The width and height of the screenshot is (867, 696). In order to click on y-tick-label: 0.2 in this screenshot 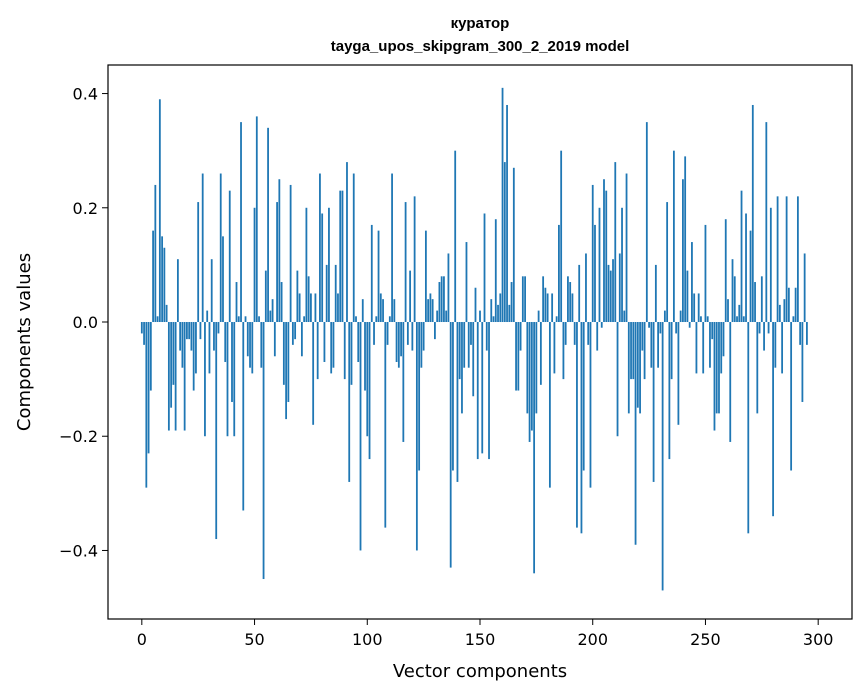, I will do `click(85, 208)`.